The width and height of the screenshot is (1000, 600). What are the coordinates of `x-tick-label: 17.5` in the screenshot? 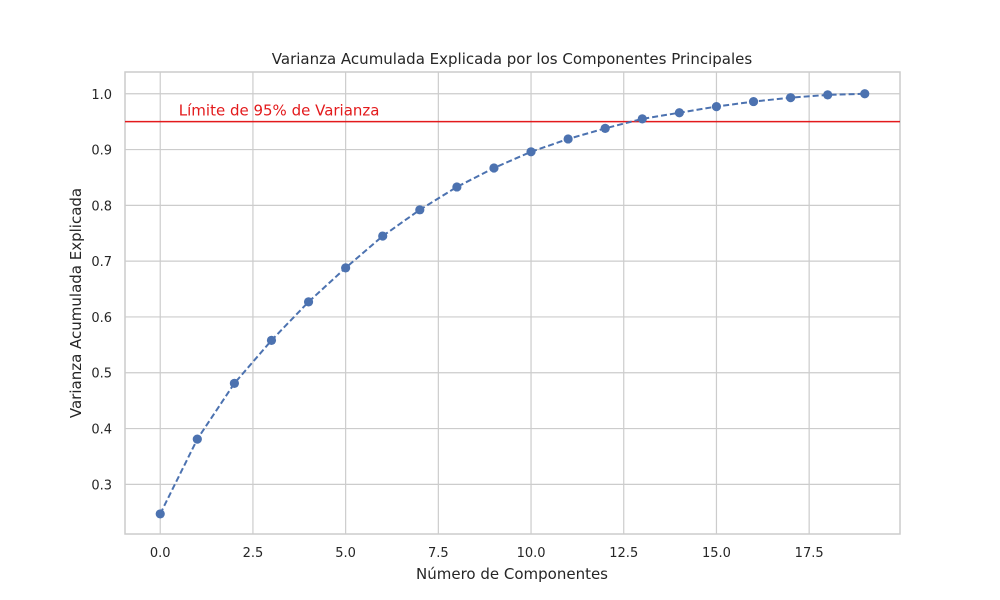 It's located at (809, 553).